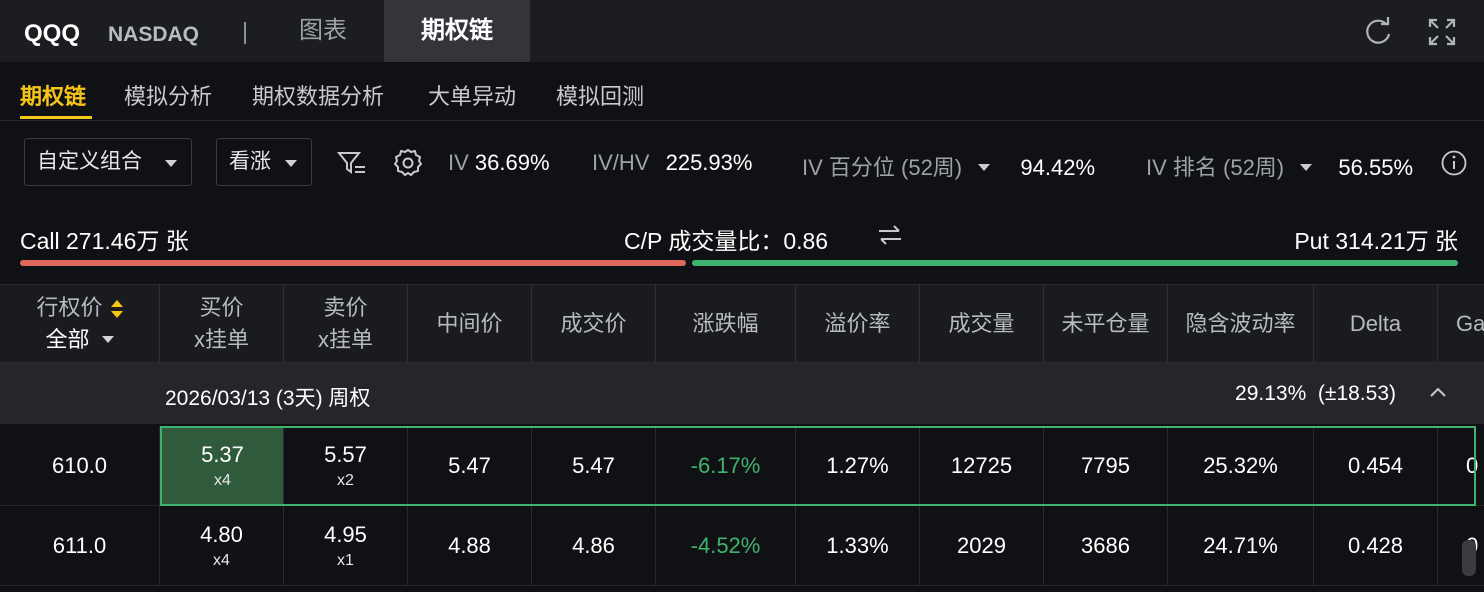 This screenshot has height=592, width=1484. I want to click on call-volume-bar, so click(353, 263).